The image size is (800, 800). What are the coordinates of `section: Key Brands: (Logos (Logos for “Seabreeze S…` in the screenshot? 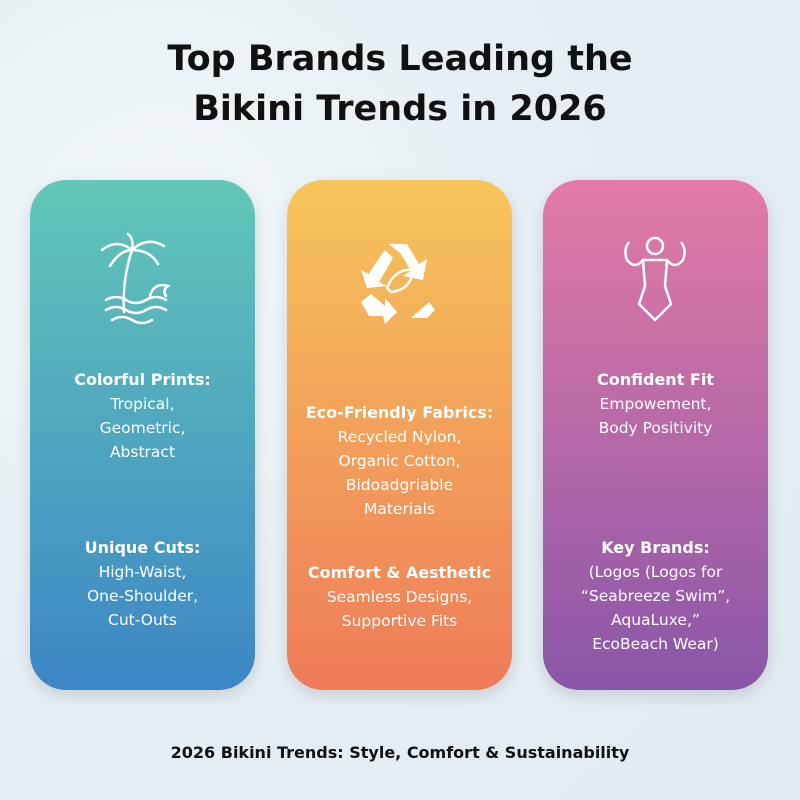 It's located at (655, 596).